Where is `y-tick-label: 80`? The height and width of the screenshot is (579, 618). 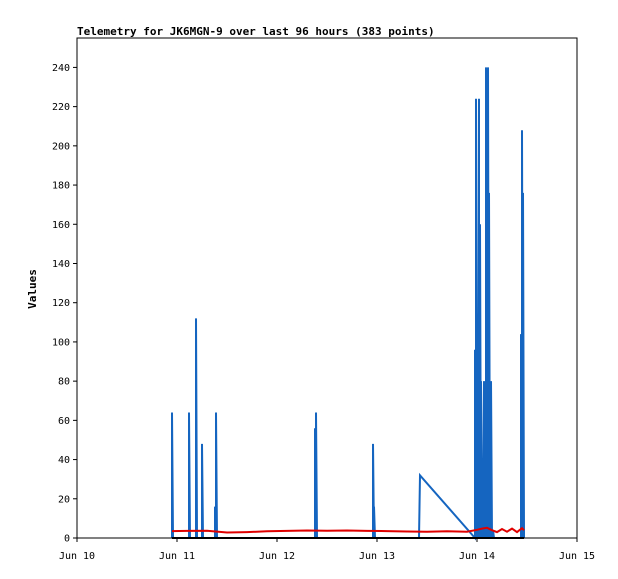 y-tick-label: 80 is located at coordinates (64, 382).